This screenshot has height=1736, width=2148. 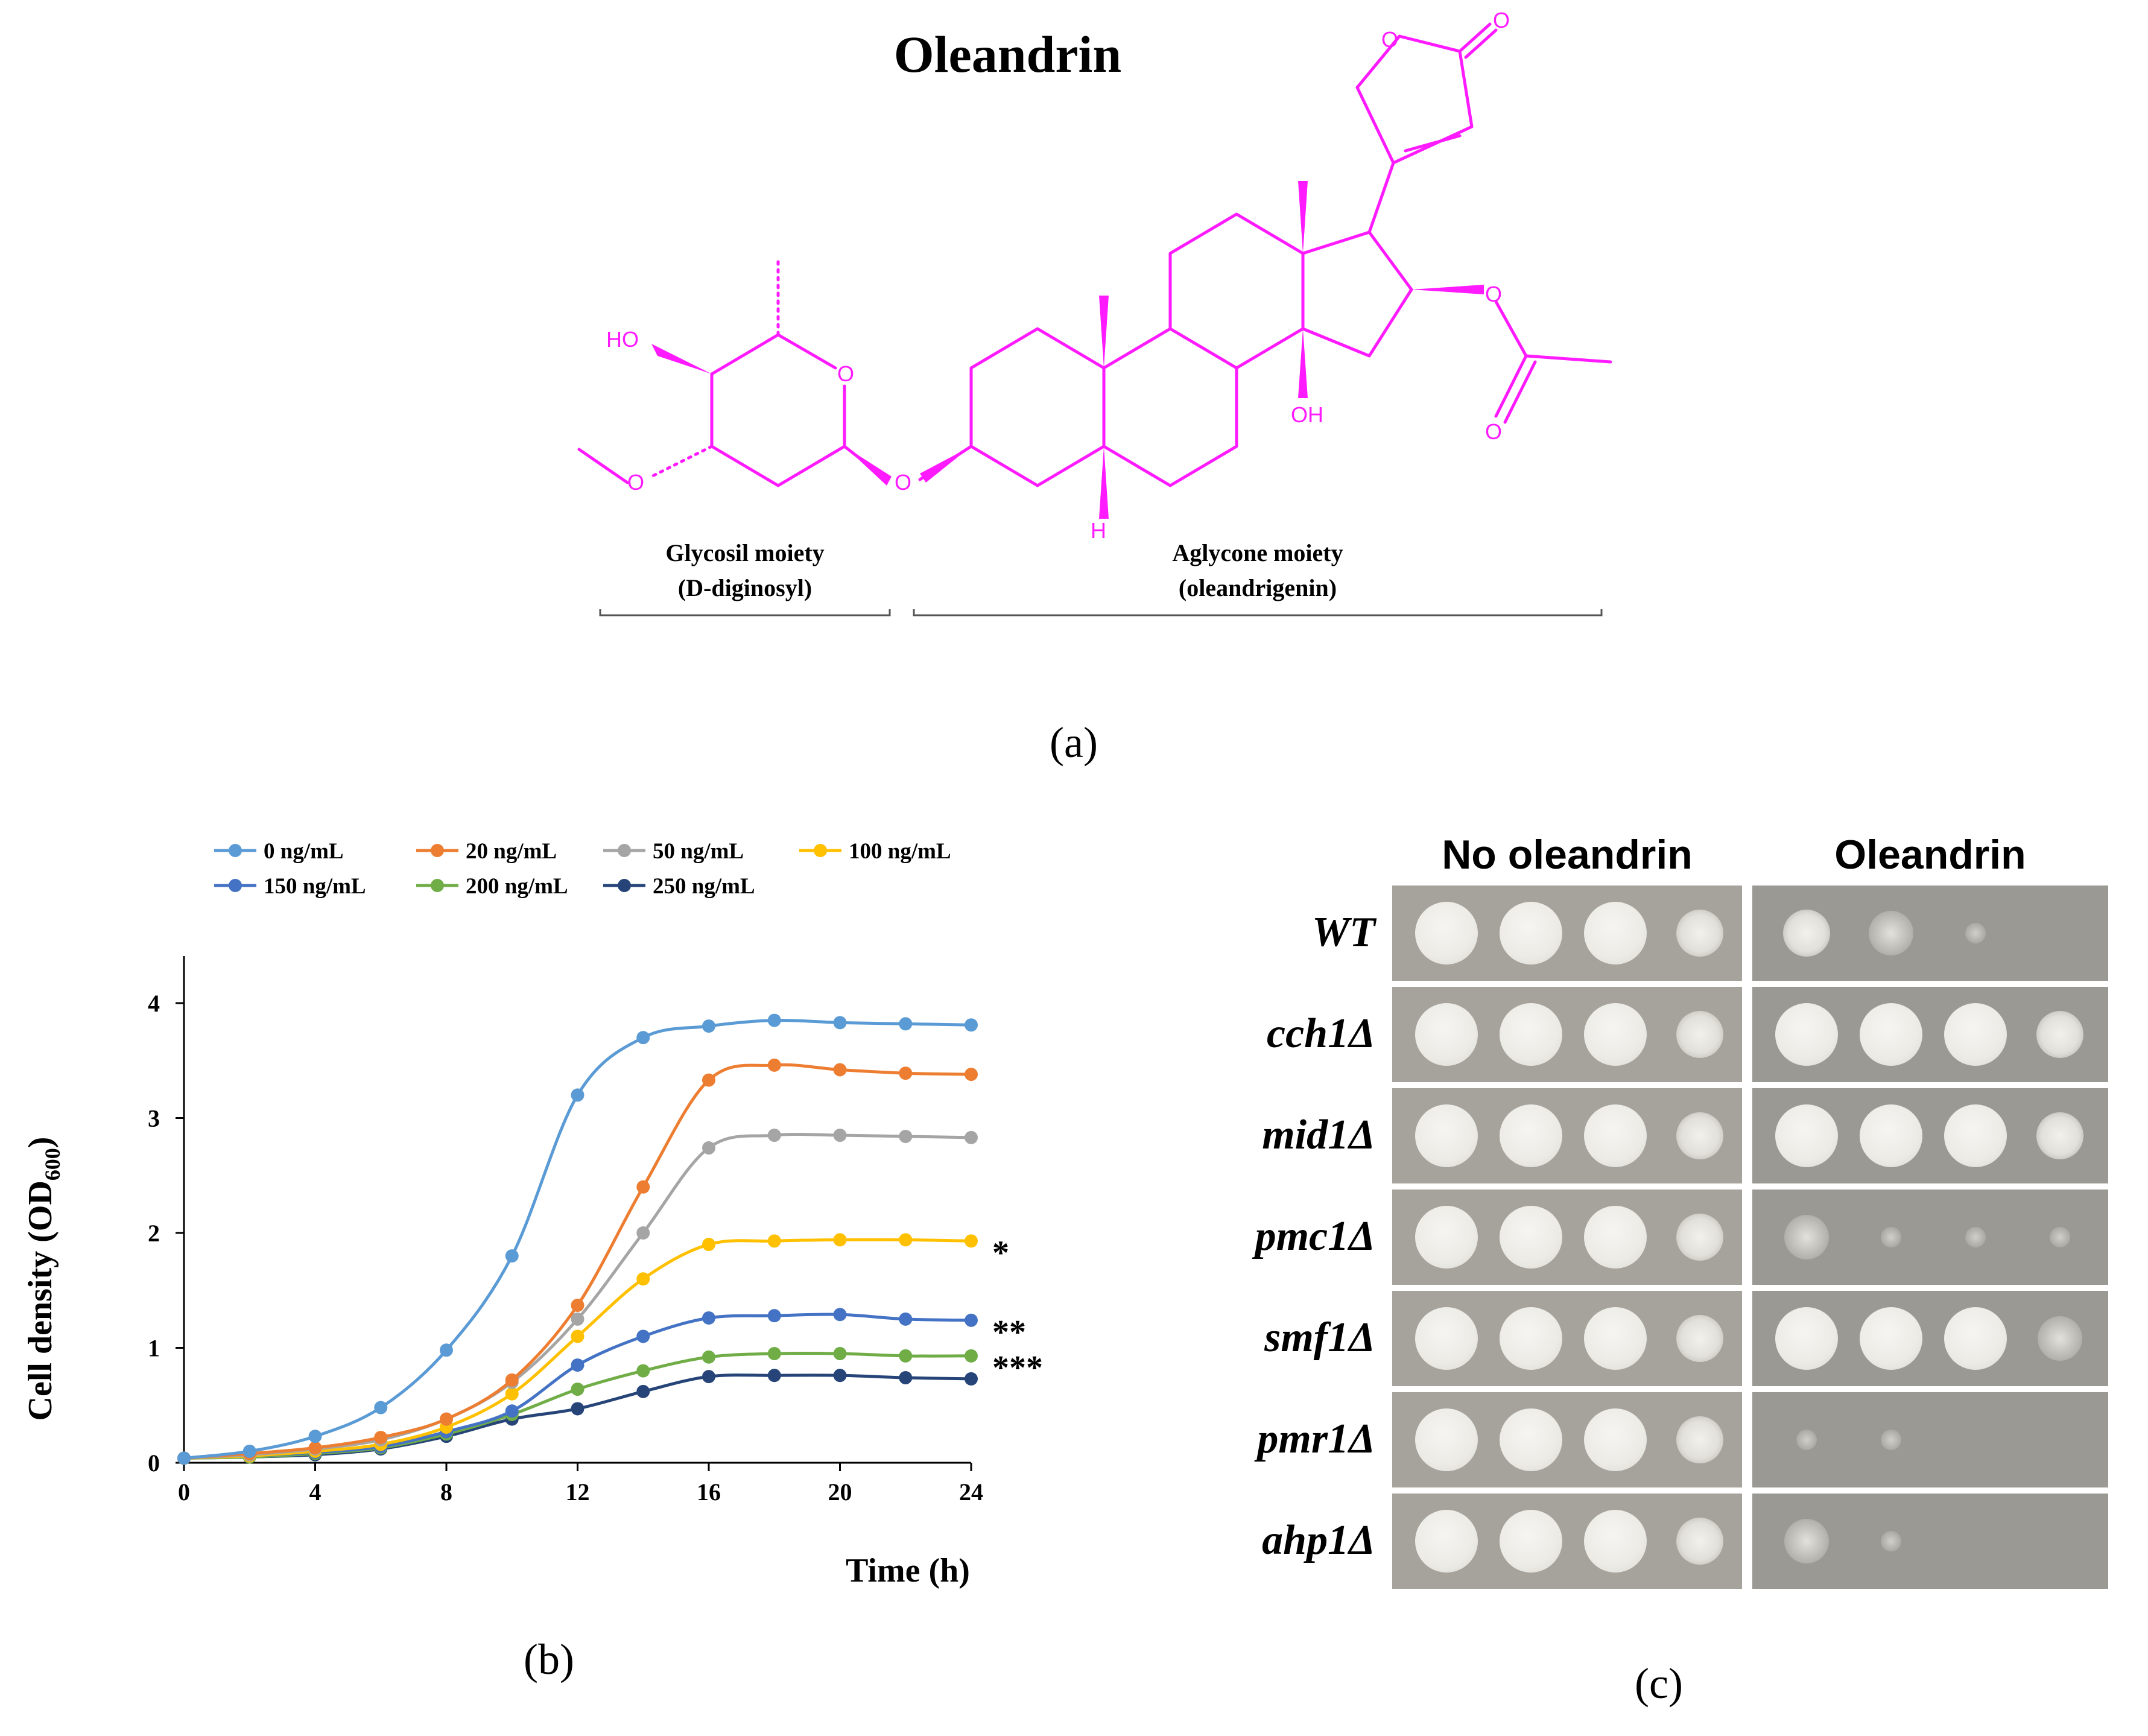 What do you see at coordinates (971, 1492) in the screenshot?
I see `x-tick-label: 24` at bounding box center [971, 1492].